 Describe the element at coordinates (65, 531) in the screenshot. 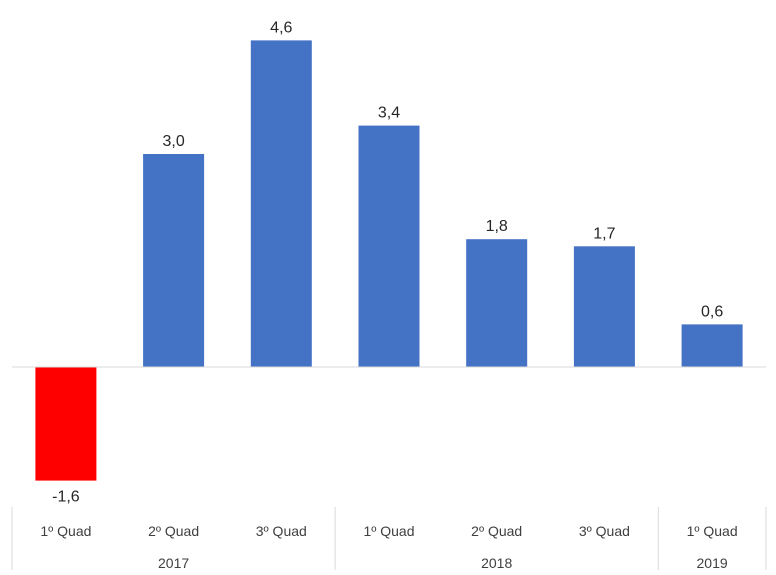

I see `category-label-1: 1º Quad` at that location.